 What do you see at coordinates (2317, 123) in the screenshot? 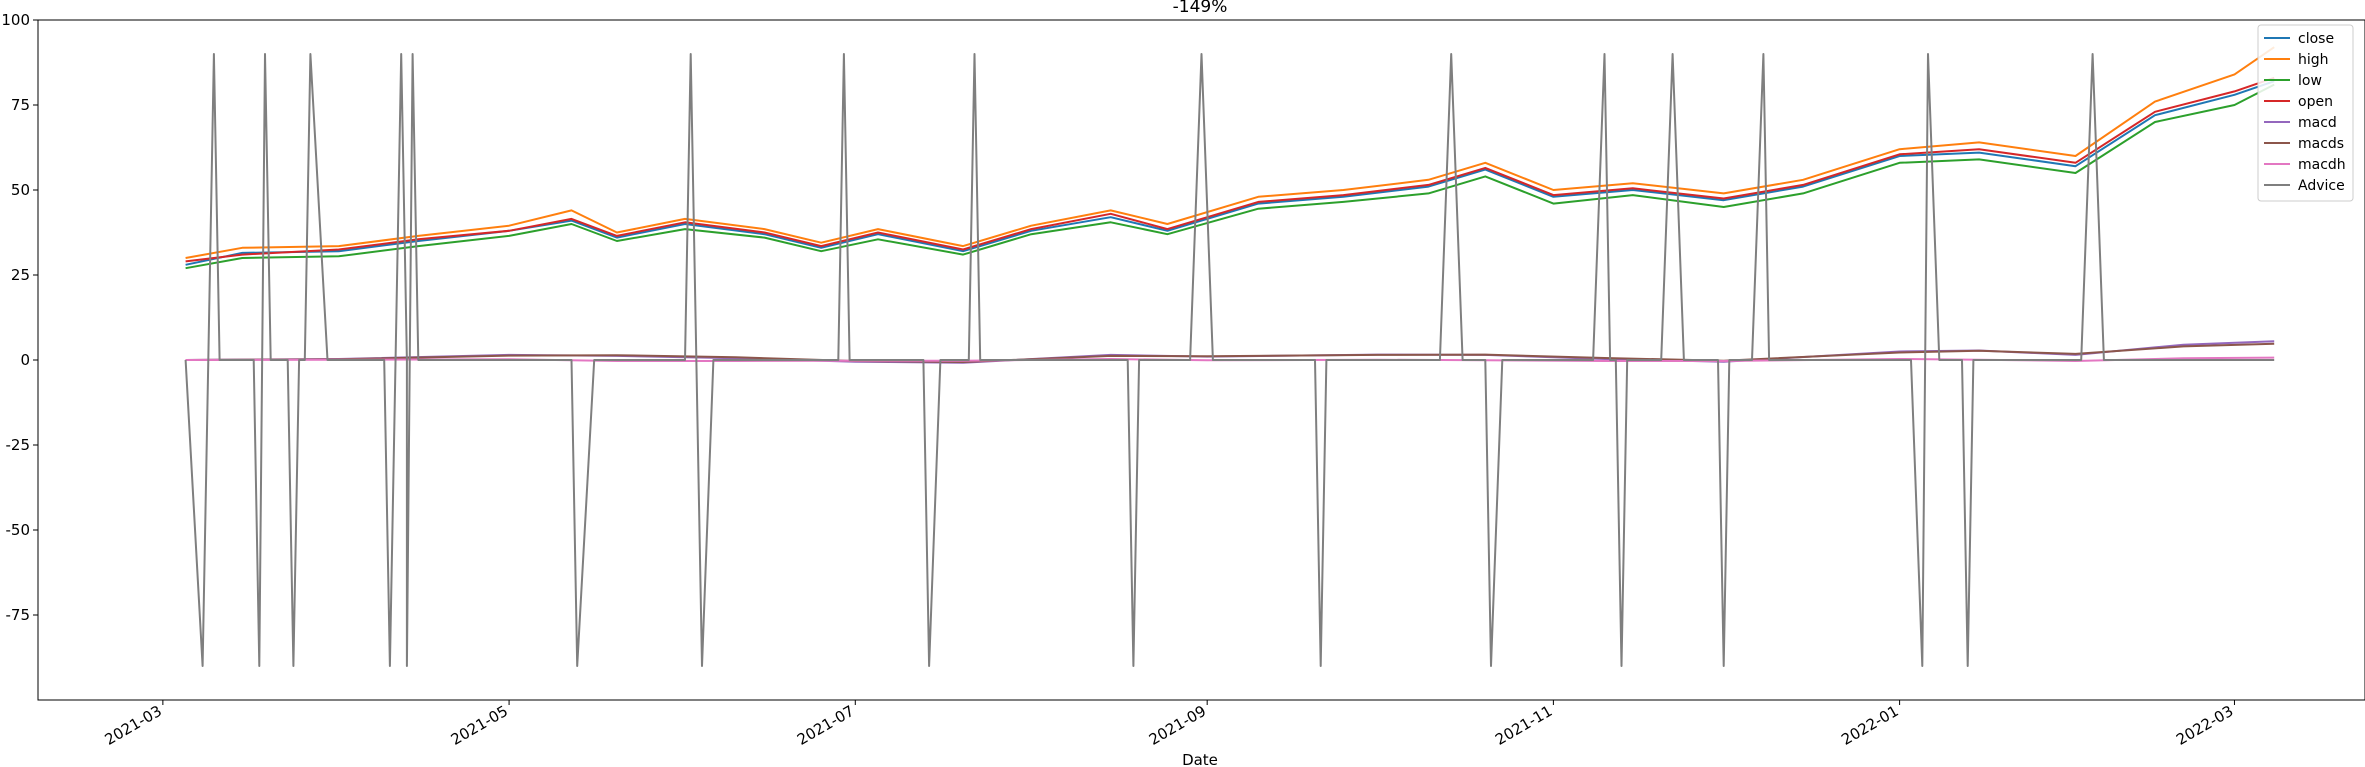
I see `legend-label: macd` at bounding box center [2317, 123].